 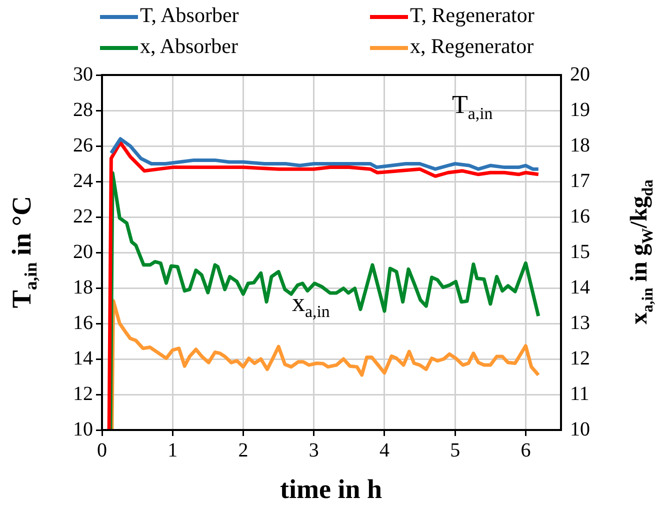 What do you see at coordinates (83, 145) in the screenshot?
I see `y-tick-label: 26` at bounding box center [83, 145].